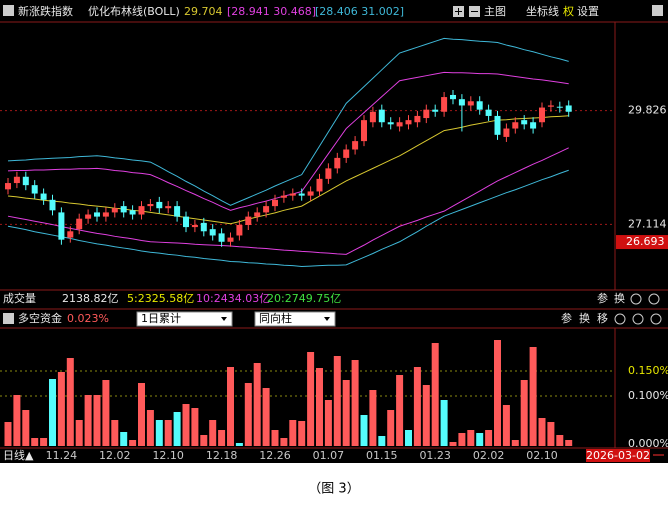  What do you see at coordinates (588, 11) in the screenshot?
I see `toolbar-button: 设置` at bounding box center [588, 11].